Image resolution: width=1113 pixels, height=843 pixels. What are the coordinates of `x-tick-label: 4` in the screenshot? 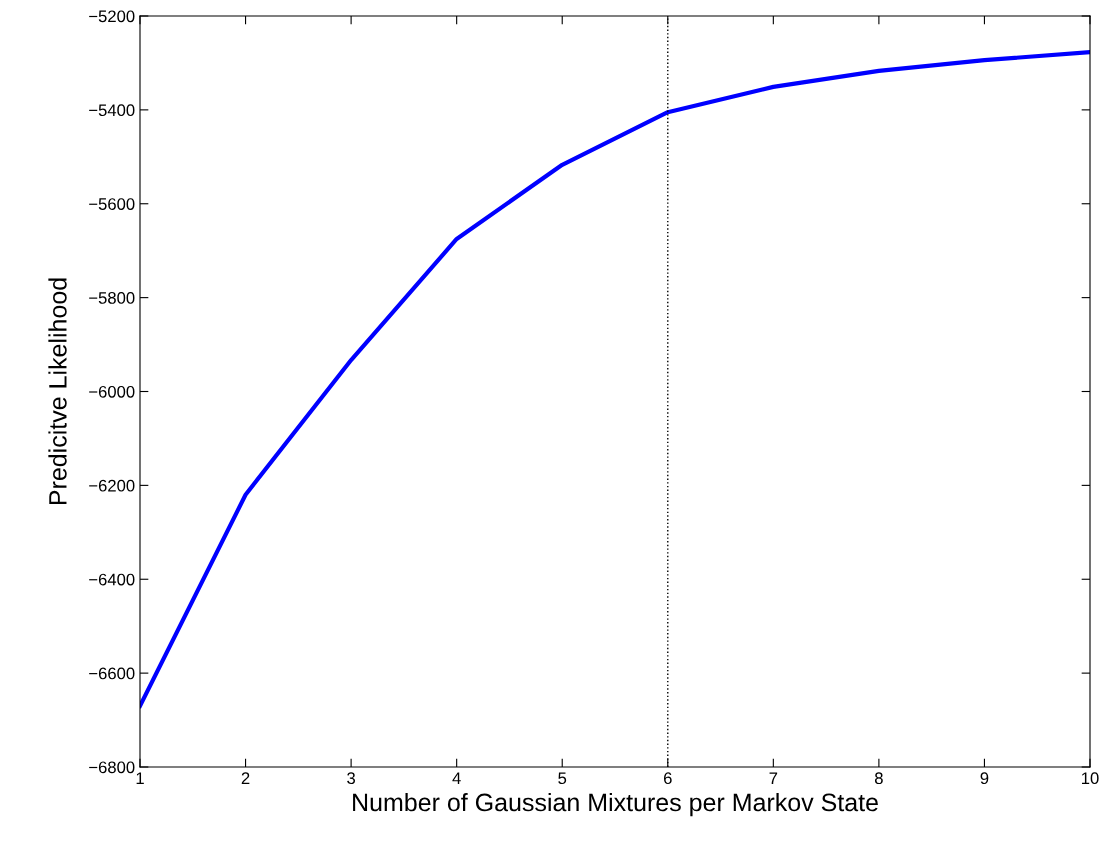 It's located at (456, 778).